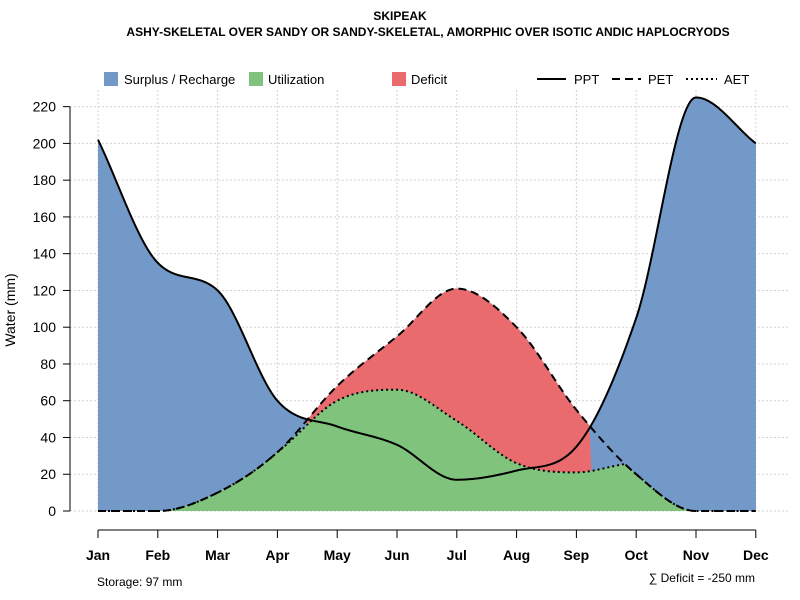 This screenshot has height=600, width=800. I want to click on y-tick-label: 160, so click(45, 217).